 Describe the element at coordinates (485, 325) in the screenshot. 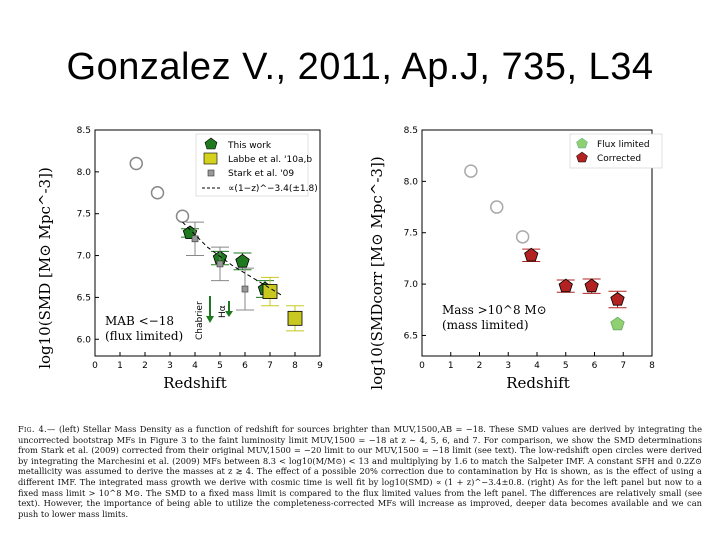

I see `right-annotation-line2: (mass limited)` at that location.